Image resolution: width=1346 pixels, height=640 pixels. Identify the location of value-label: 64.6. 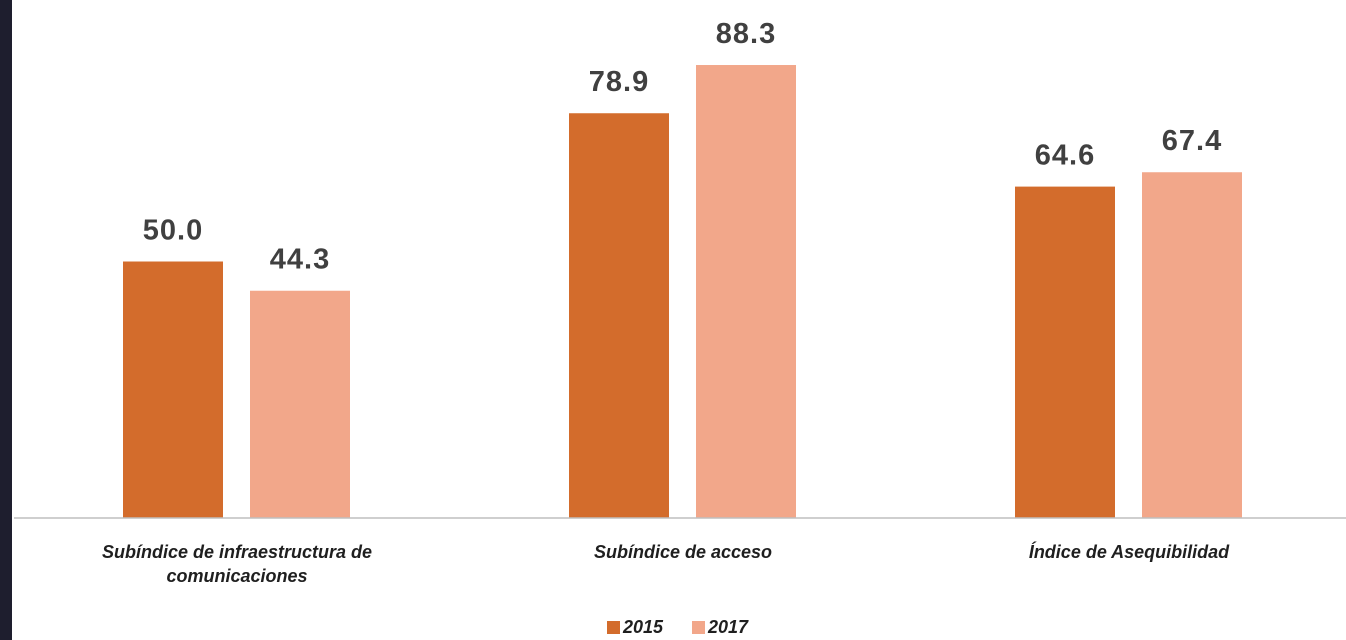
(1065, 156).